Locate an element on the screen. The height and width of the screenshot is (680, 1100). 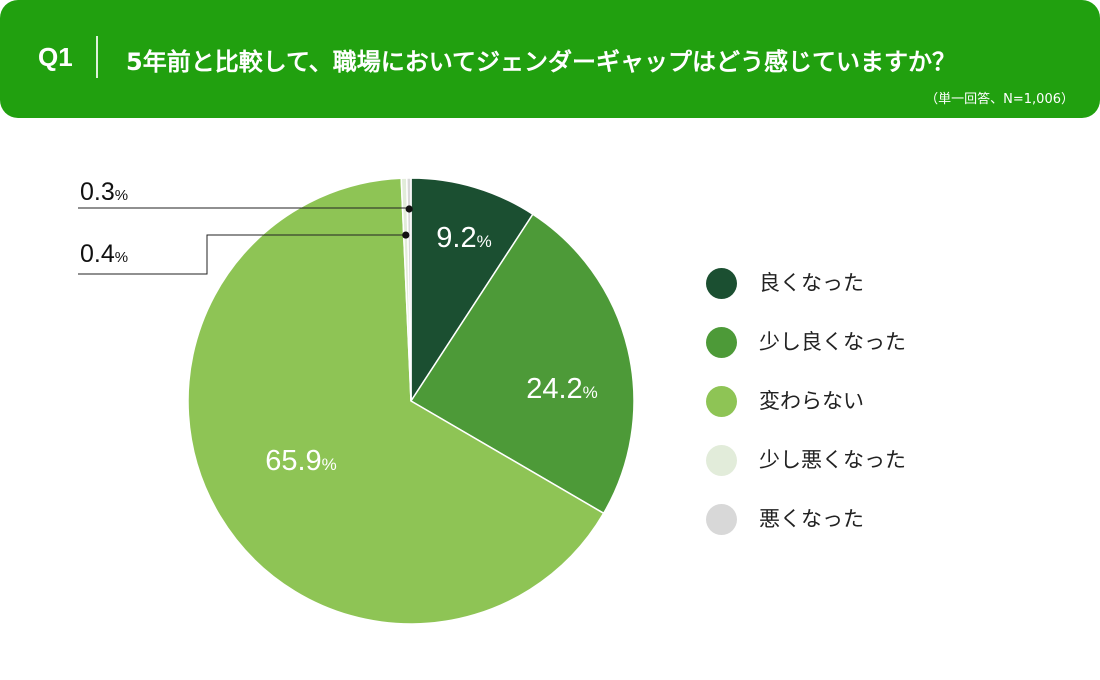
chart-legend: 良くなった少し良くなった 変わらない少し悪くなった 悪くなった is located at coordinates (806, 415).